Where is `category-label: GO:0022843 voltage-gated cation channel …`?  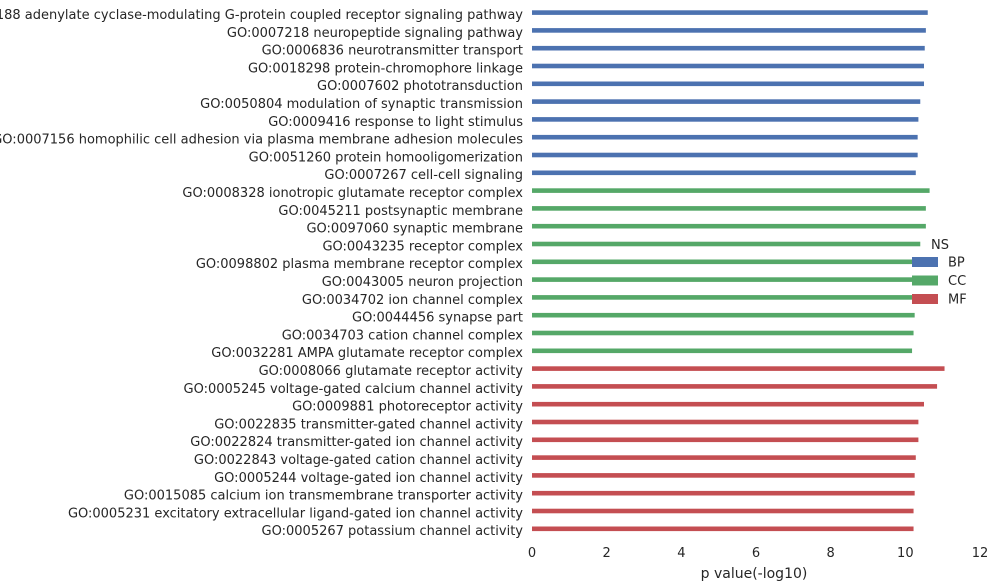
category-label: GO:0022843 voltage-gated cation channel … is located at coordinates (358, 460).